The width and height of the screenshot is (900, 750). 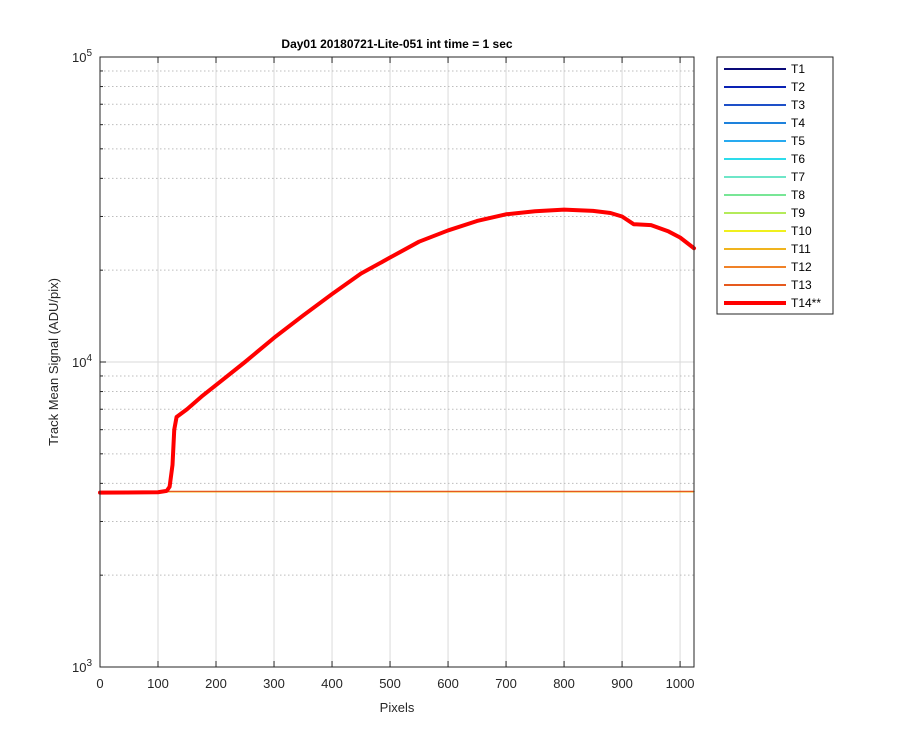 What do you see at coordinates (798, 213) in the screenshot?
I see `legend-label: T9` at bounding box center [798, 213].